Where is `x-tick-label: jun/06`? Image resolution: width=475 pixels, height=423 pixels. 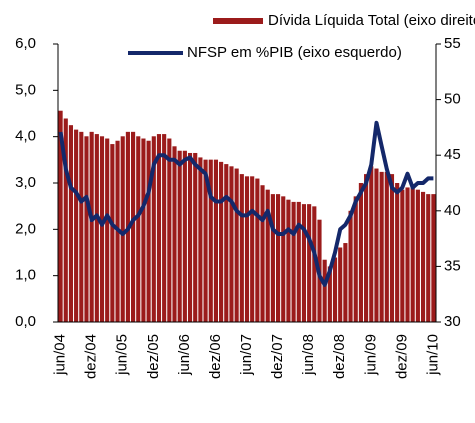 x-tick-label: jun/06 is located at coordinates (184, 355).